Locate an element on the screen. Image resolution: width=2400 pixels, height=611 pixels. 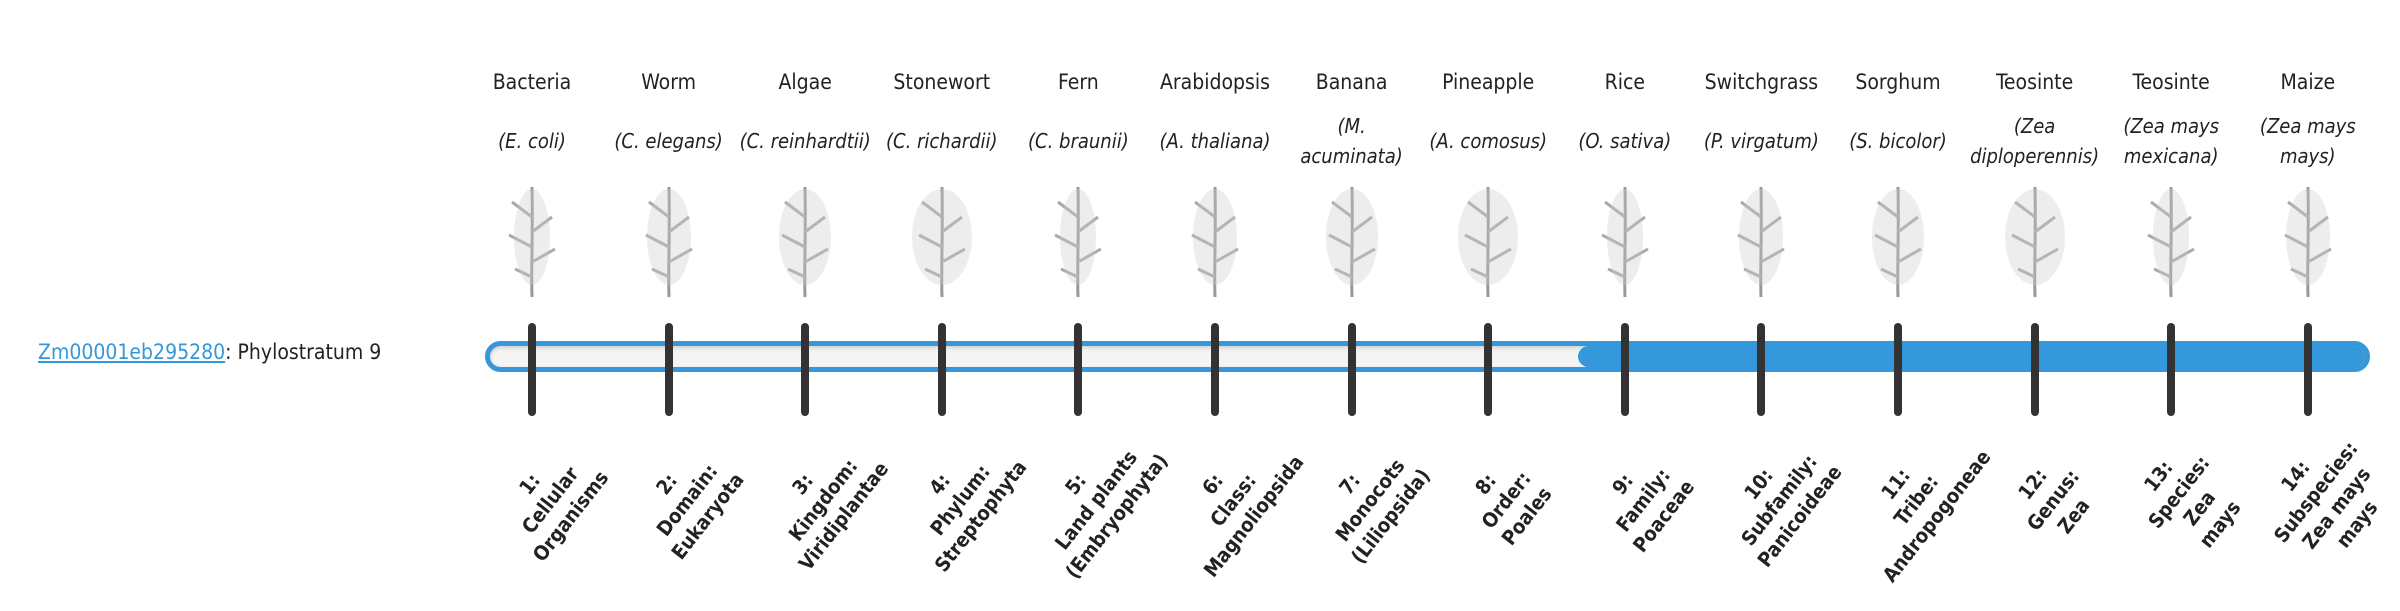
scientific-name: (Zea mays mexicana) is located at coordinates (2171, 141).